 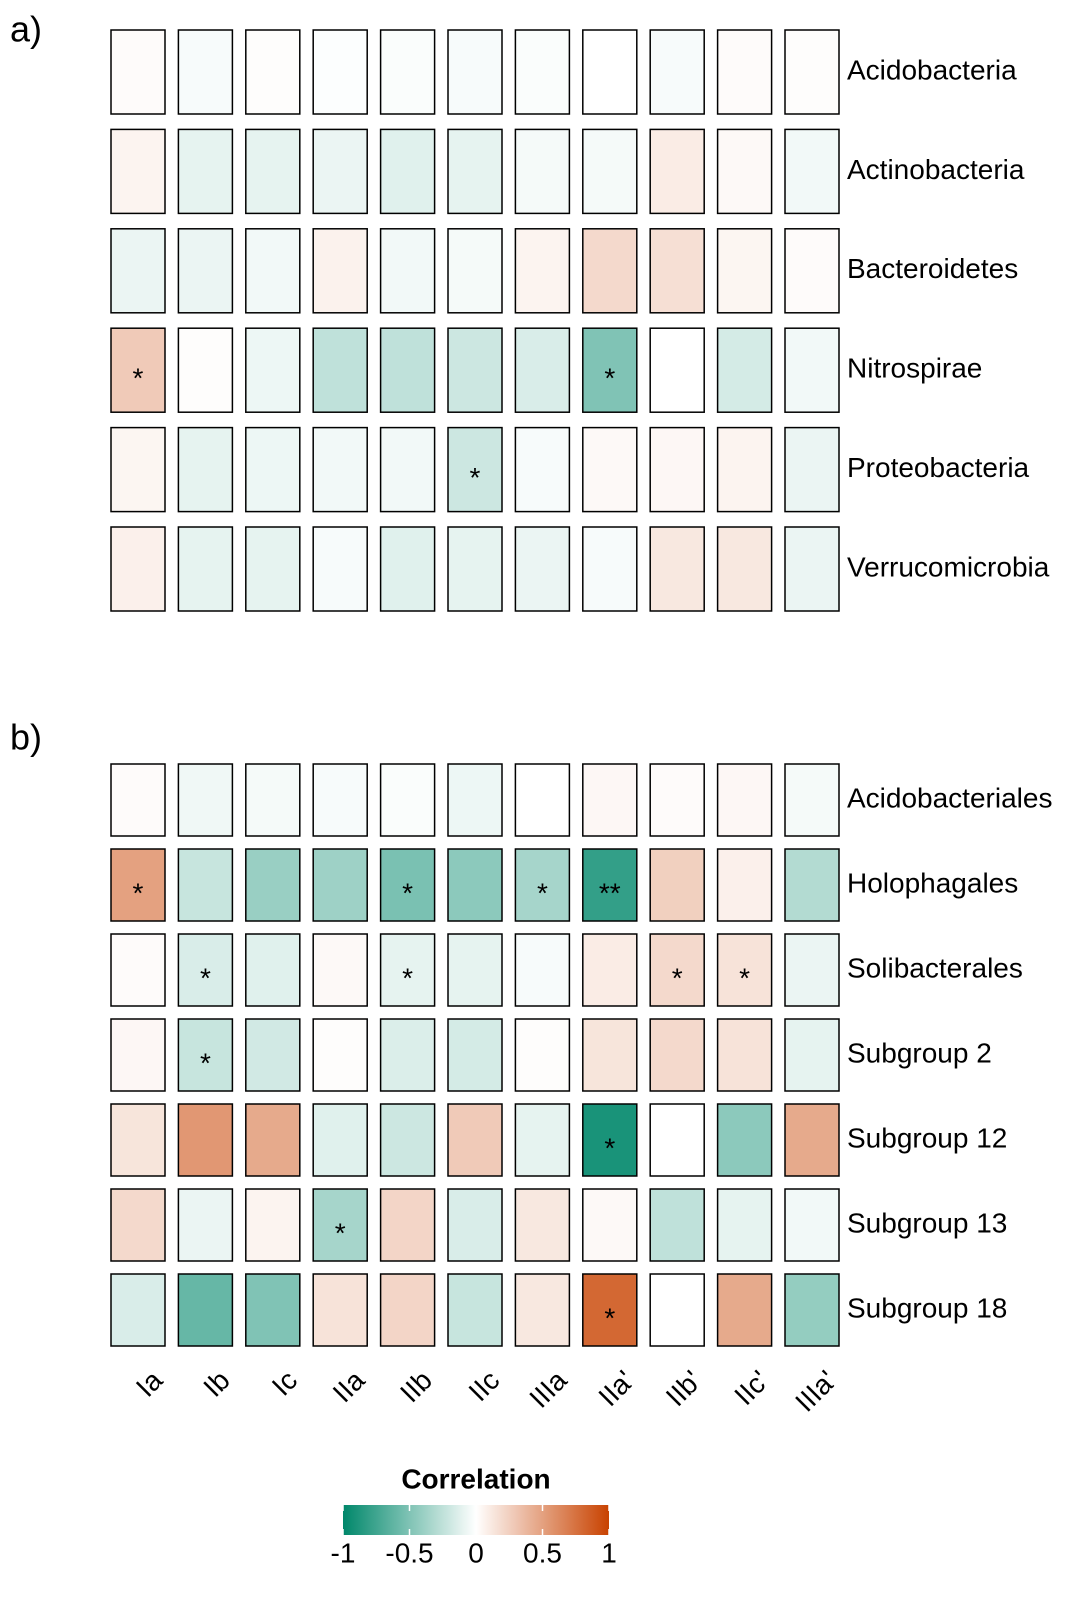 What do you see at coordinates (616, 1388) in the screenshot?
I see `x-tick-label: IIa'` at bounding box center [616, 1388].